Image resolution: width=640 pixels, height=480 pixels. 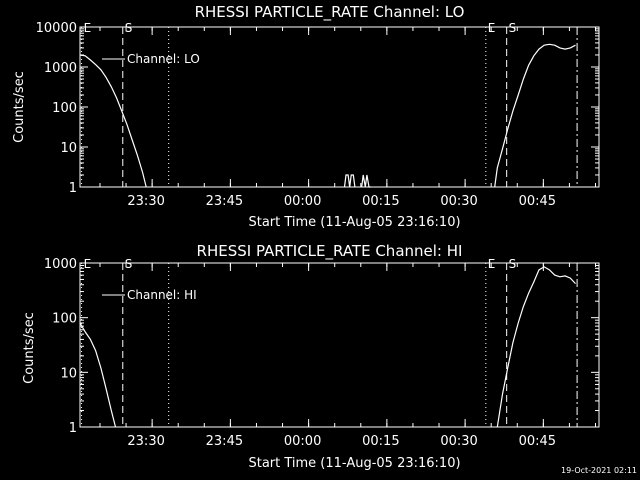 What do you see at coordinates (599, 470) in the screenshot?
I see `footer-timestamp: 19-Oct-2021 02:11` at bounding box center [599, 470].